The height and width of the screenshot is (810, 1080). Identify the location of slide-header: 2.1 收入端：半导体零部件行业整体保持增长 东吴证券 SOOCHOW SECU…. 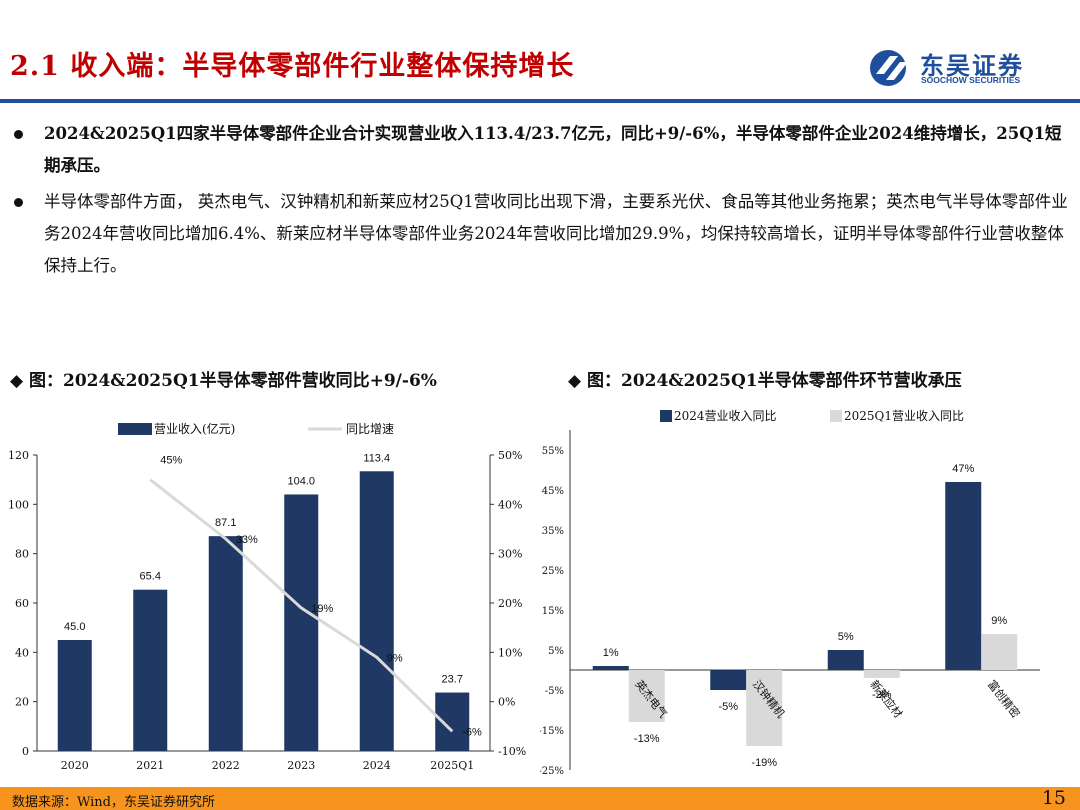
(540, 51).